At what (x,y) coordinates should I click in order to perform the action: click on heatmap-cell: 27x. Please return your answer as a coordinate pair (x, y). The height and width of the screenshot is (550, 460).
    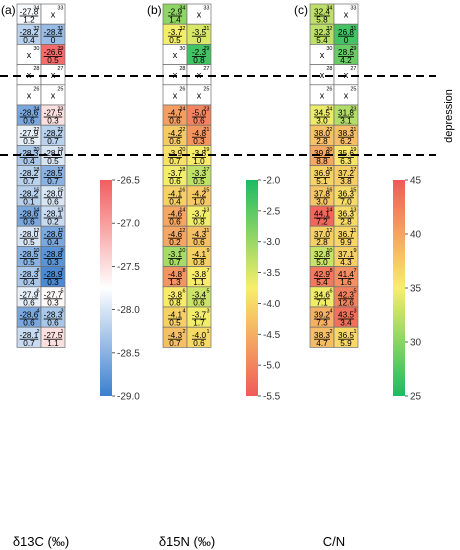
    Looking at the image, I should click on (53, 75).